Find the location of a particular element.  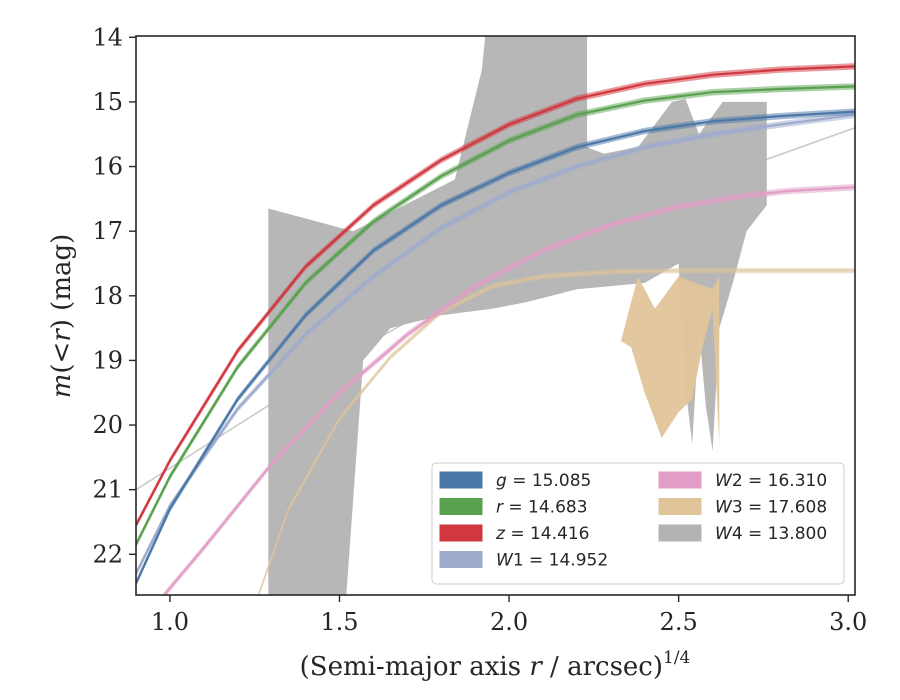

y-tick-label: 21 is located at coordinates (107, 490).